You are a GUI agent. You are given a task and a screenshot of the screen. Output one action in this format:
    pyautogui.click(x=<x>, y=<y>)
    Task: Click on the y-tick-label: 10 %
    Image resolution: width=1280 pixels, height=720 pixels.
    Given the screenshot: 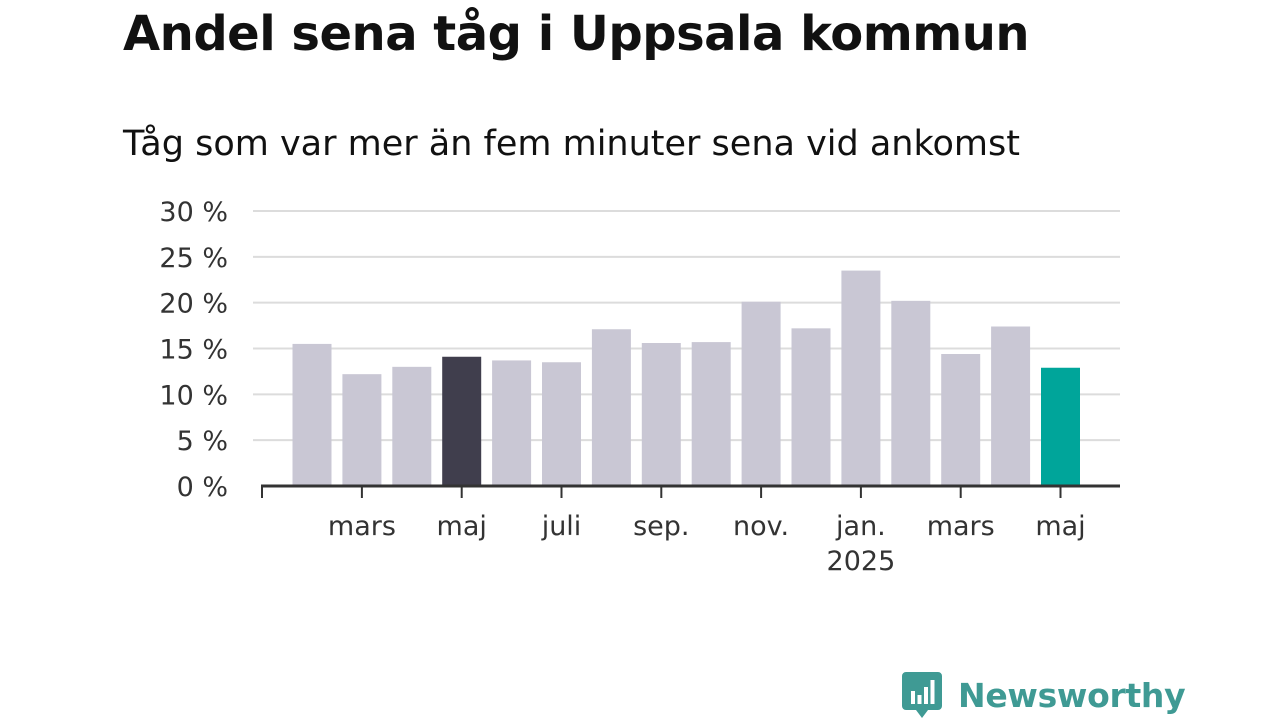 What is the action you would take?
    pyautogui.click(x=193, y=395)
    